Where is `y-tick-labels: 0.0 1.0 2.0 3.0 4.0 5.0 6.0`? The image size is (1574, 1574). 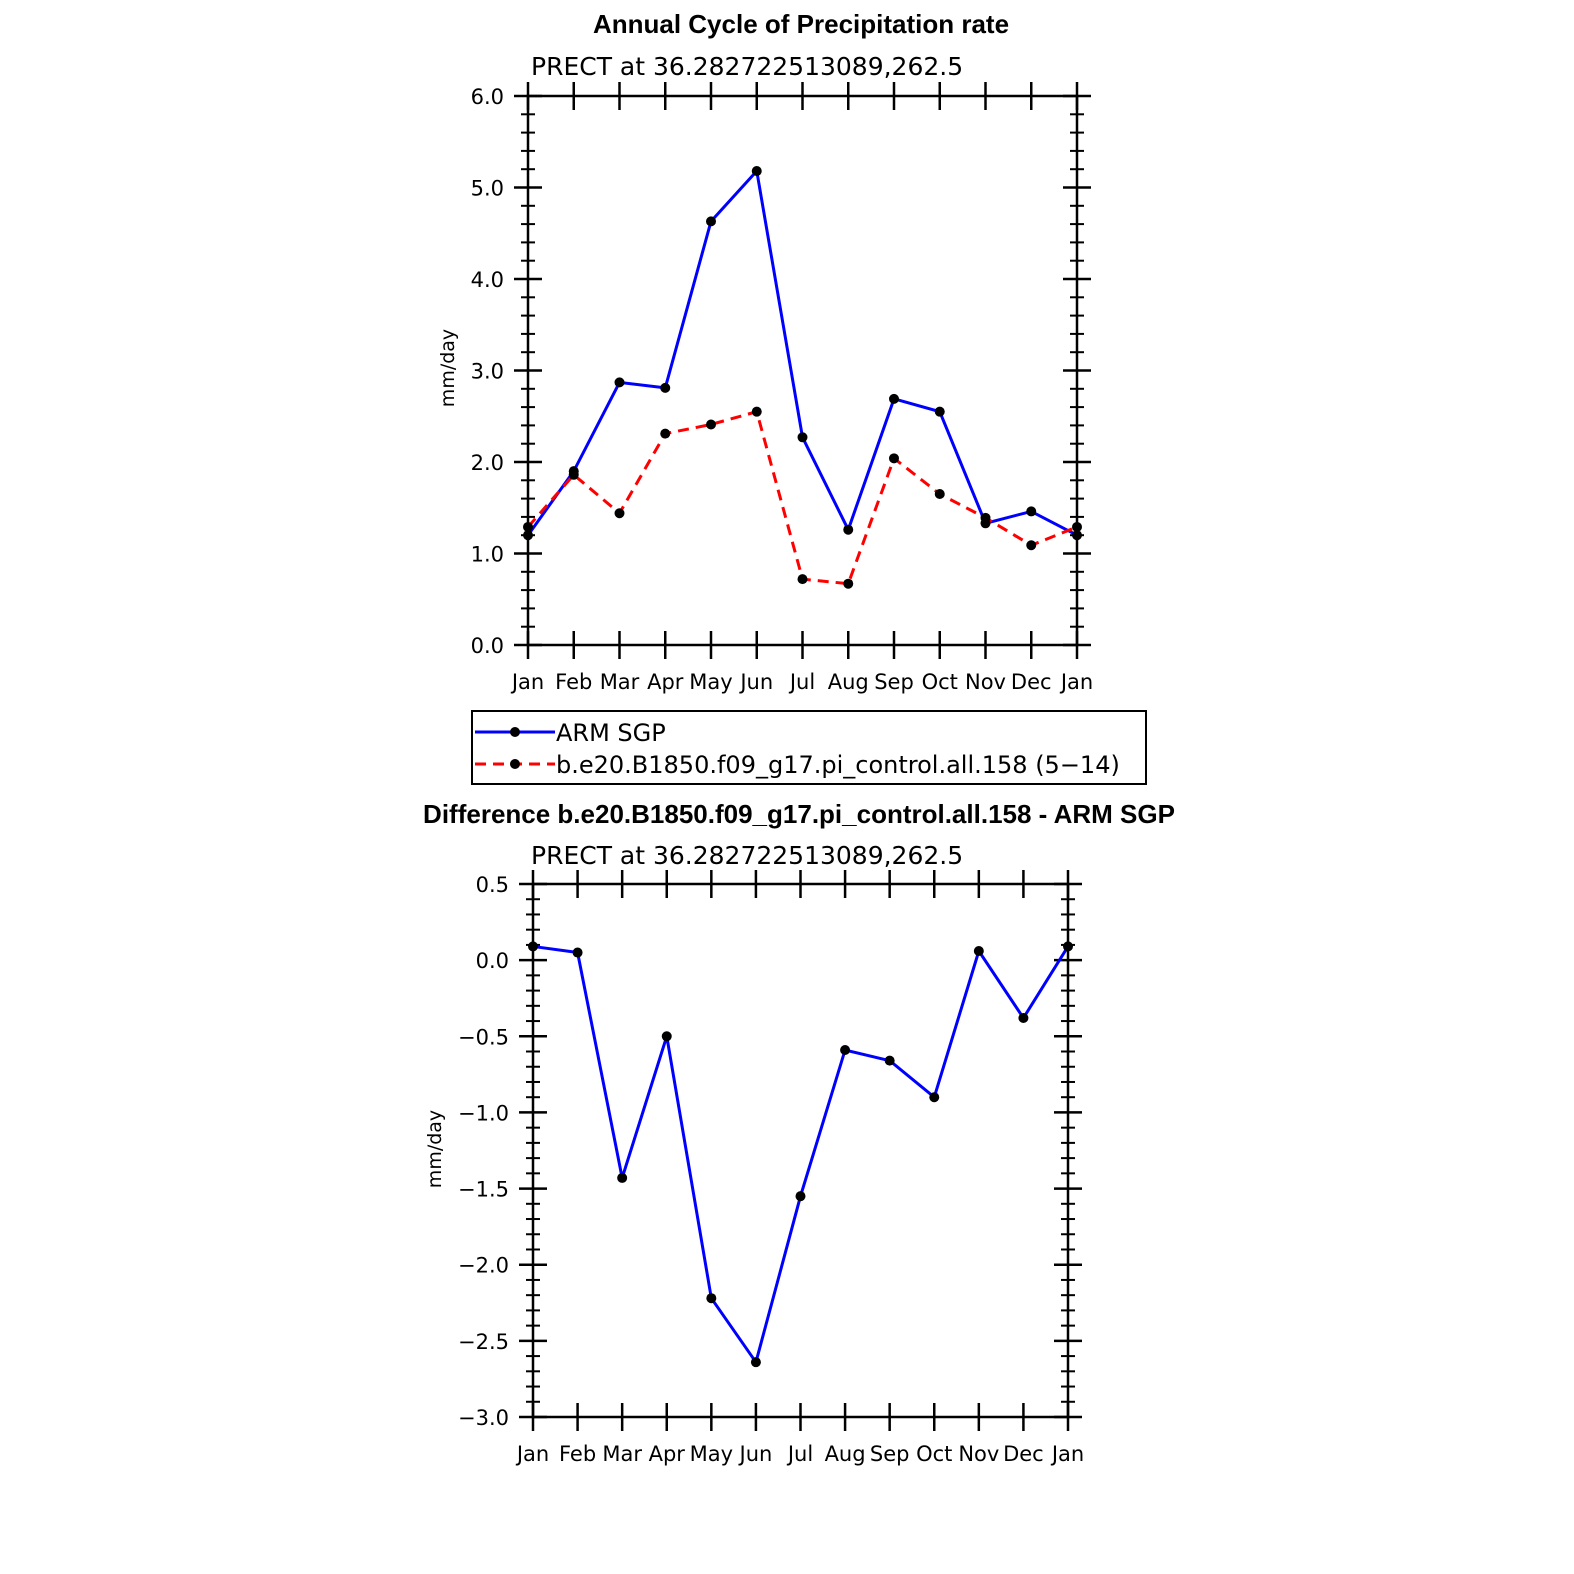
y-tick-labels: 0.0 1.0 2.0 3.0 4.0 5.0 6.0 is located at coordinates (487, 371).